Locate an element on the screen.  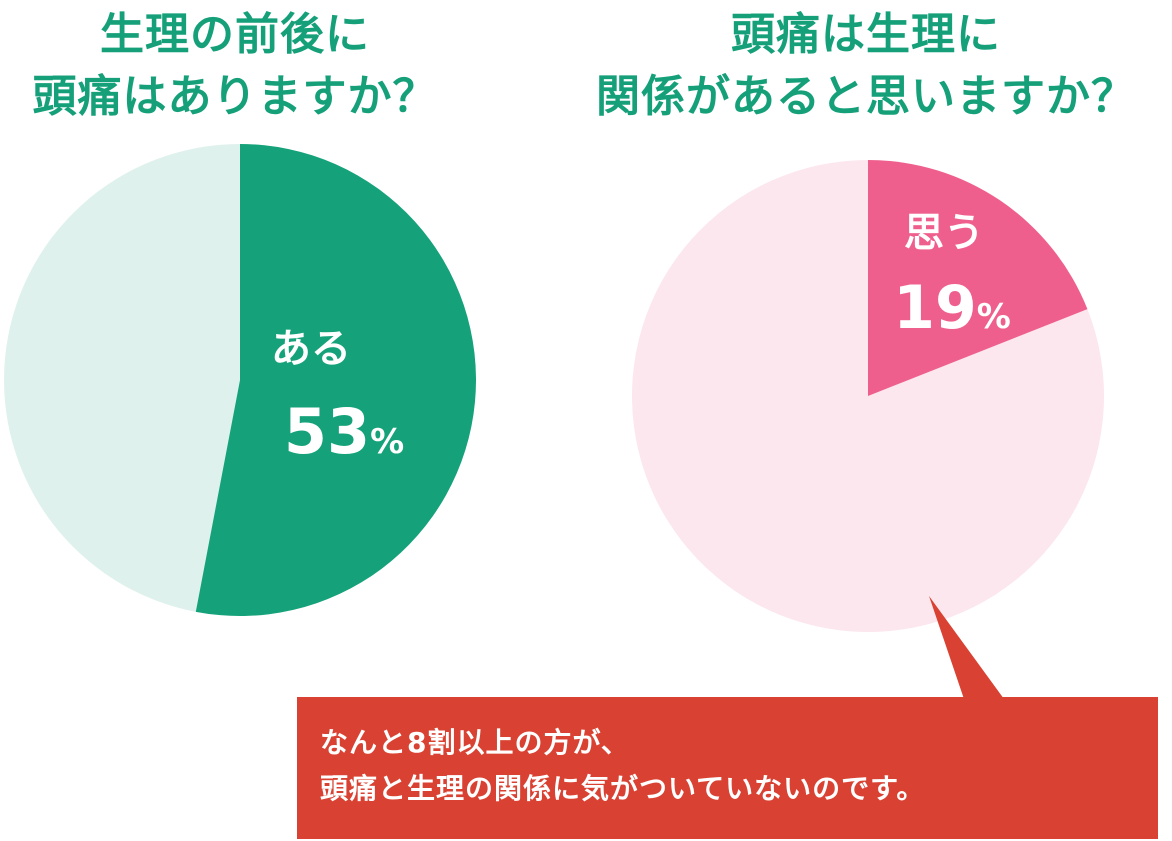
right-chart-title-line1: 頭痛は生理に is located at coordinates (866, 34).